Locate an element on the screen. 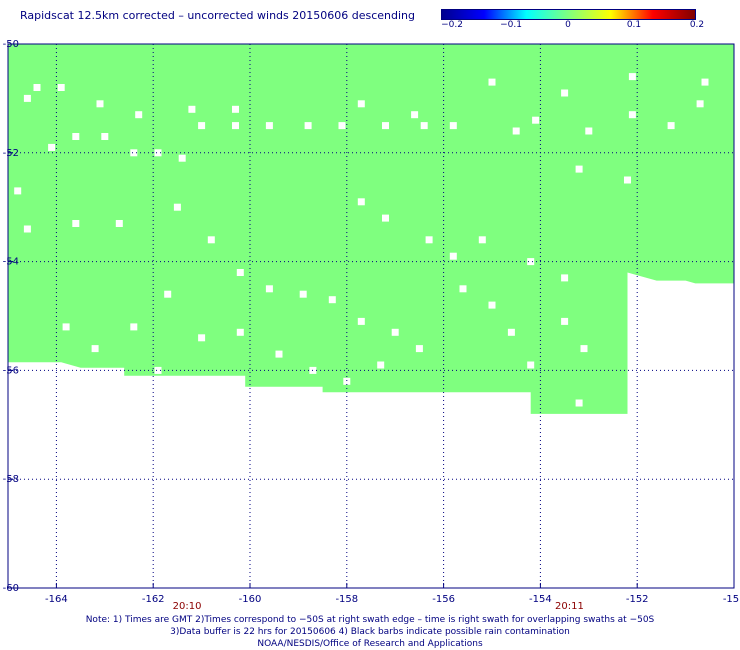 This screenshot has width=740, height=650. x-tick-label: -15 is located at coordinates (731, 599).